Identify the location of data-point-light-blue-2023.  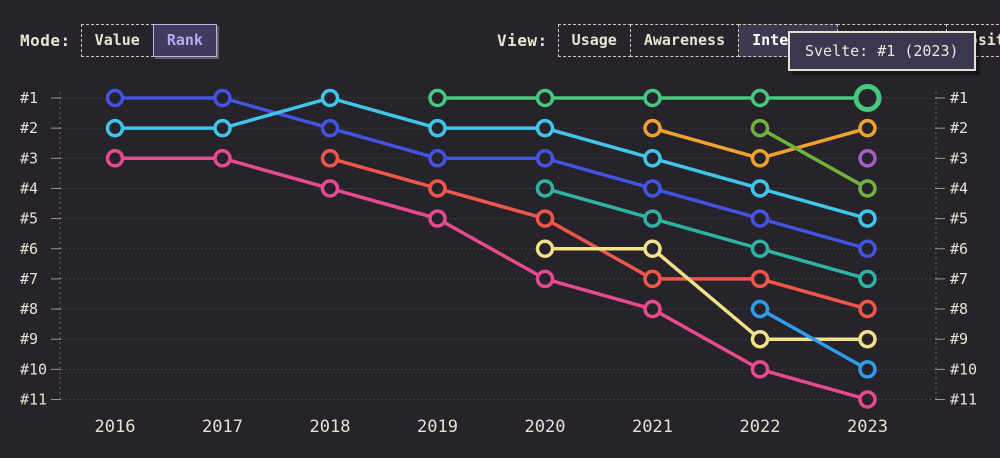
(867, 369).